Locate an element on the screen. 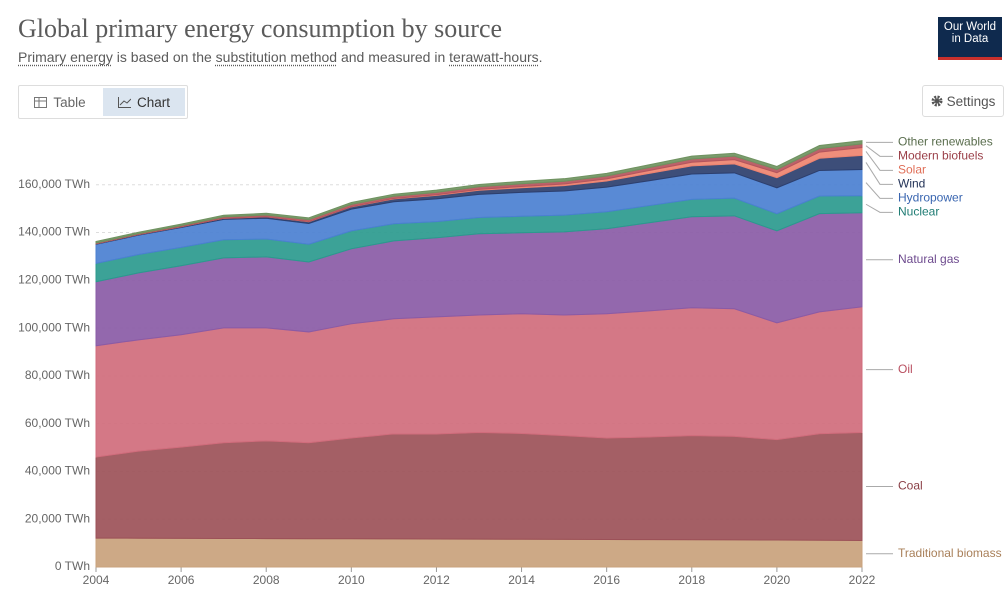 The image size is (1006, 600). x-tick-label: 2010 is located at coordinates (351, 580).